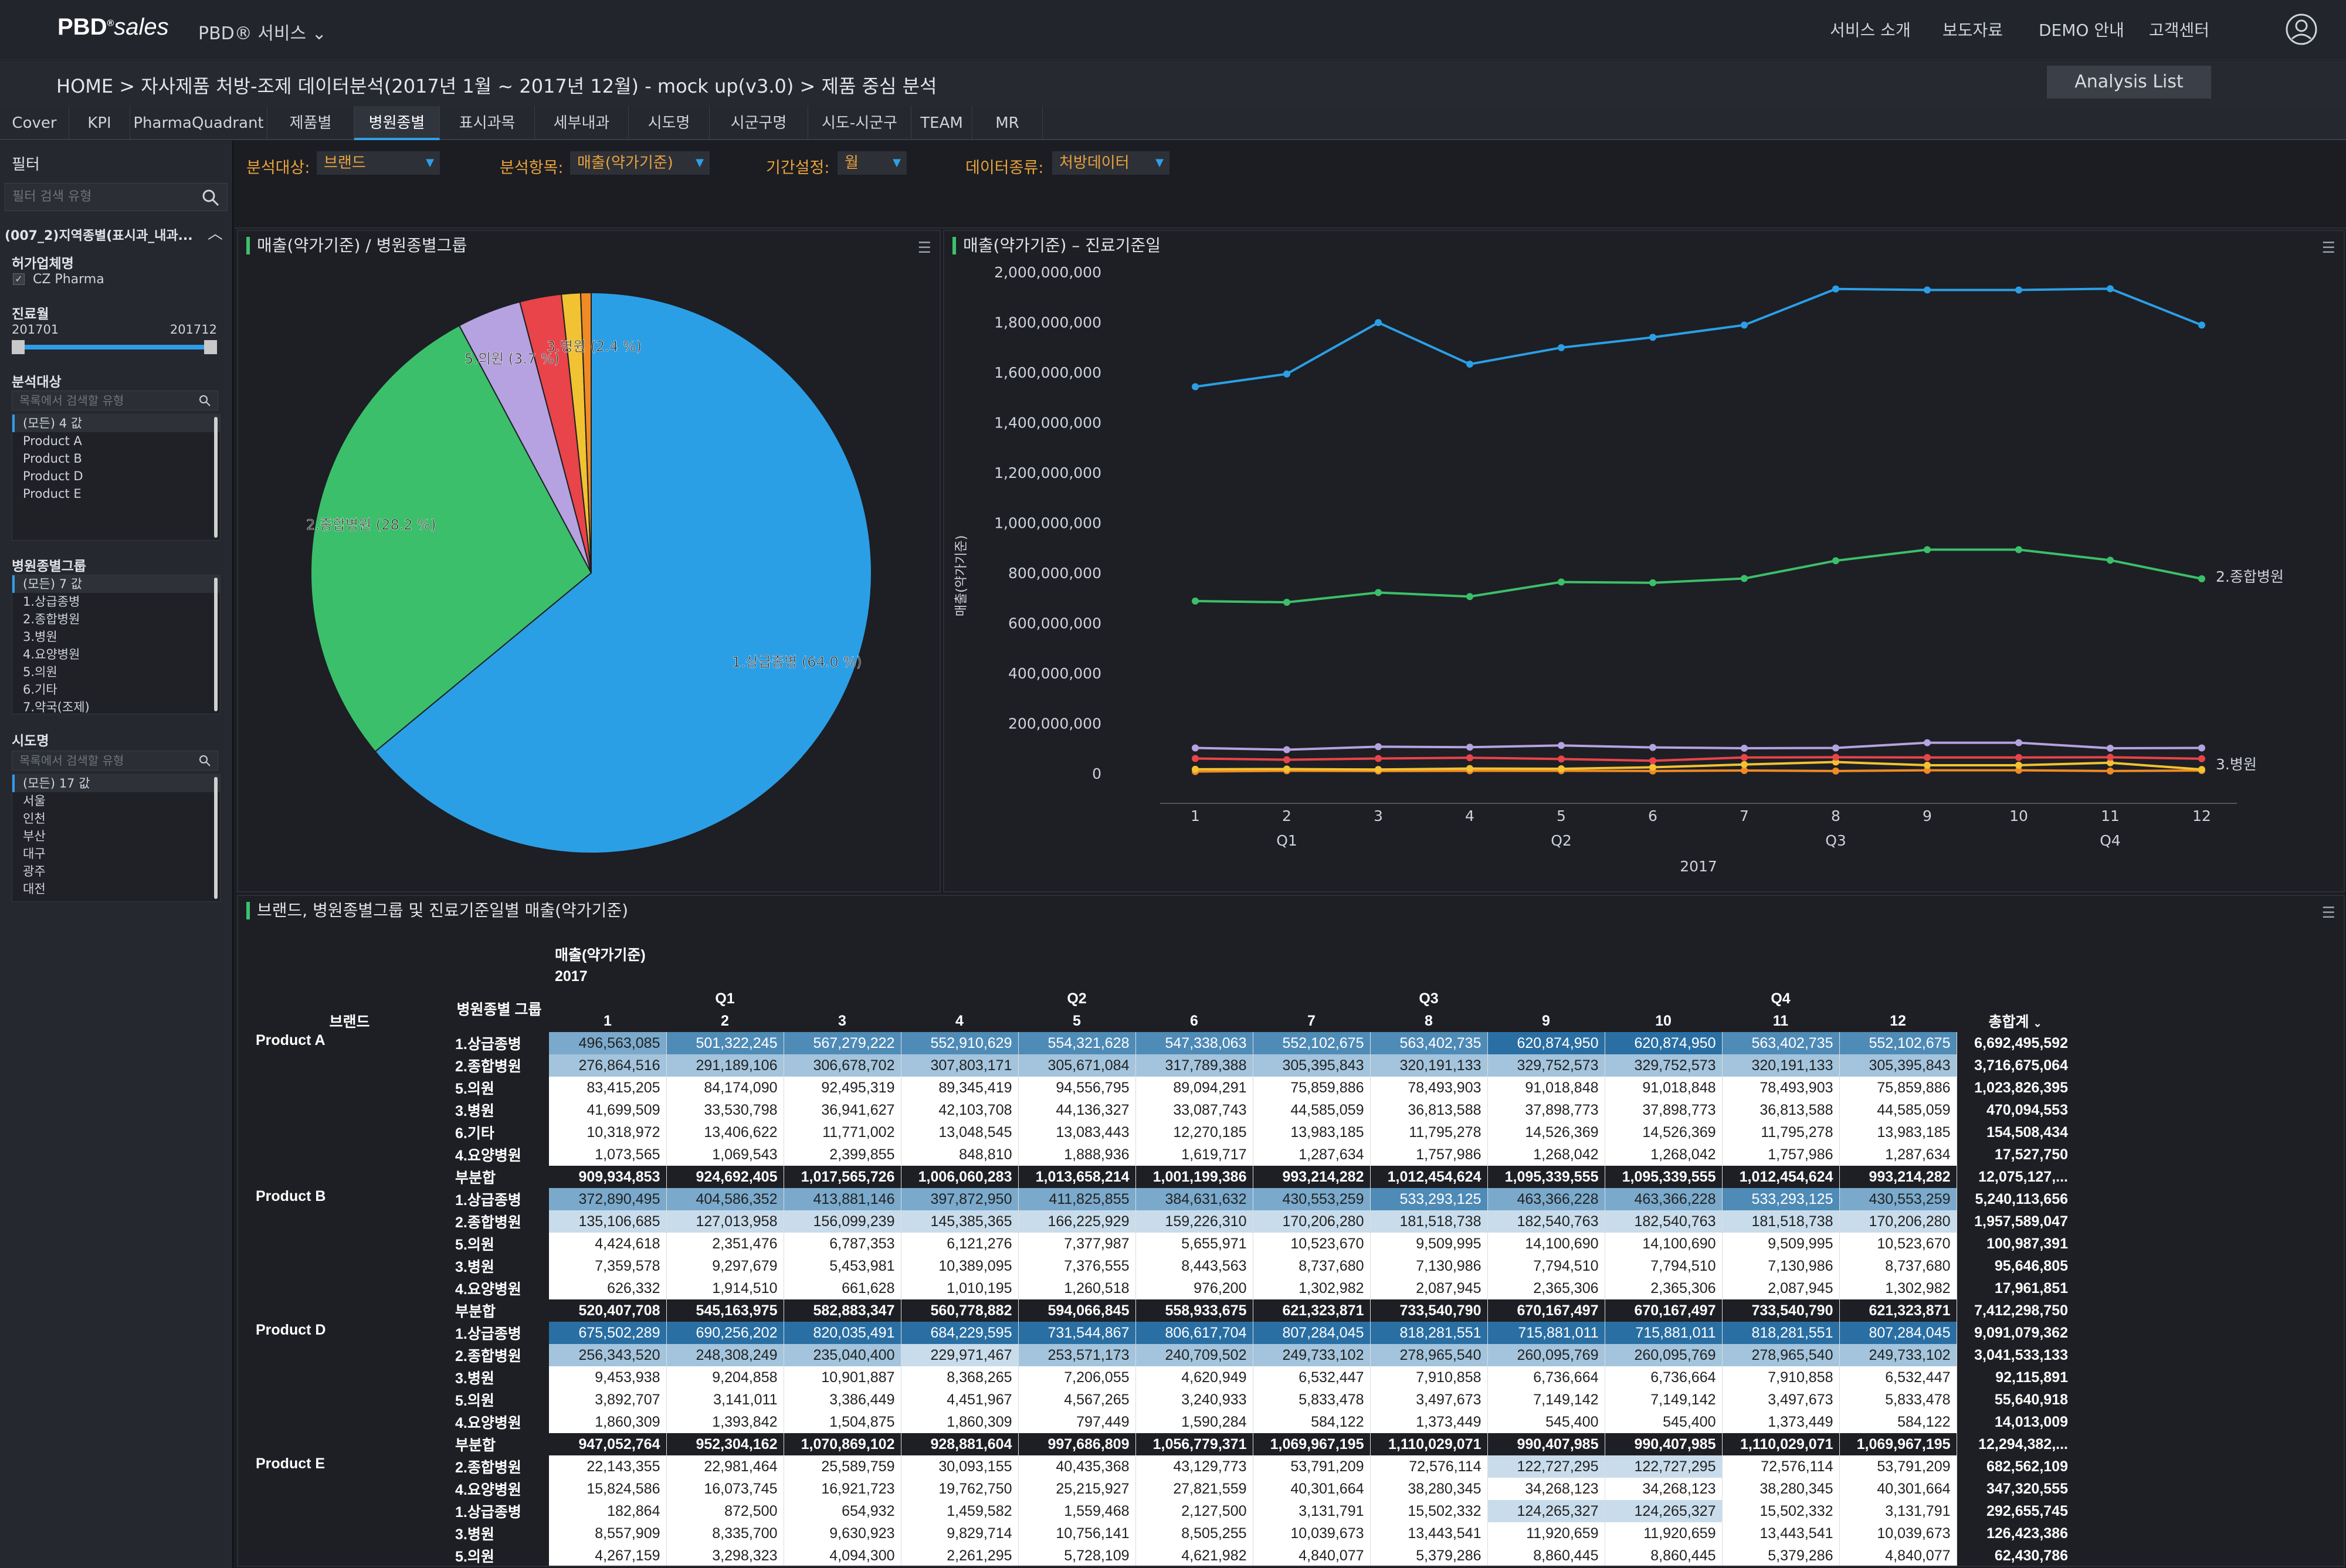  What do you see at coordinates (18, 347) in the screenshot?
I see `slider-handle-start` at bounding box center [18, 347].